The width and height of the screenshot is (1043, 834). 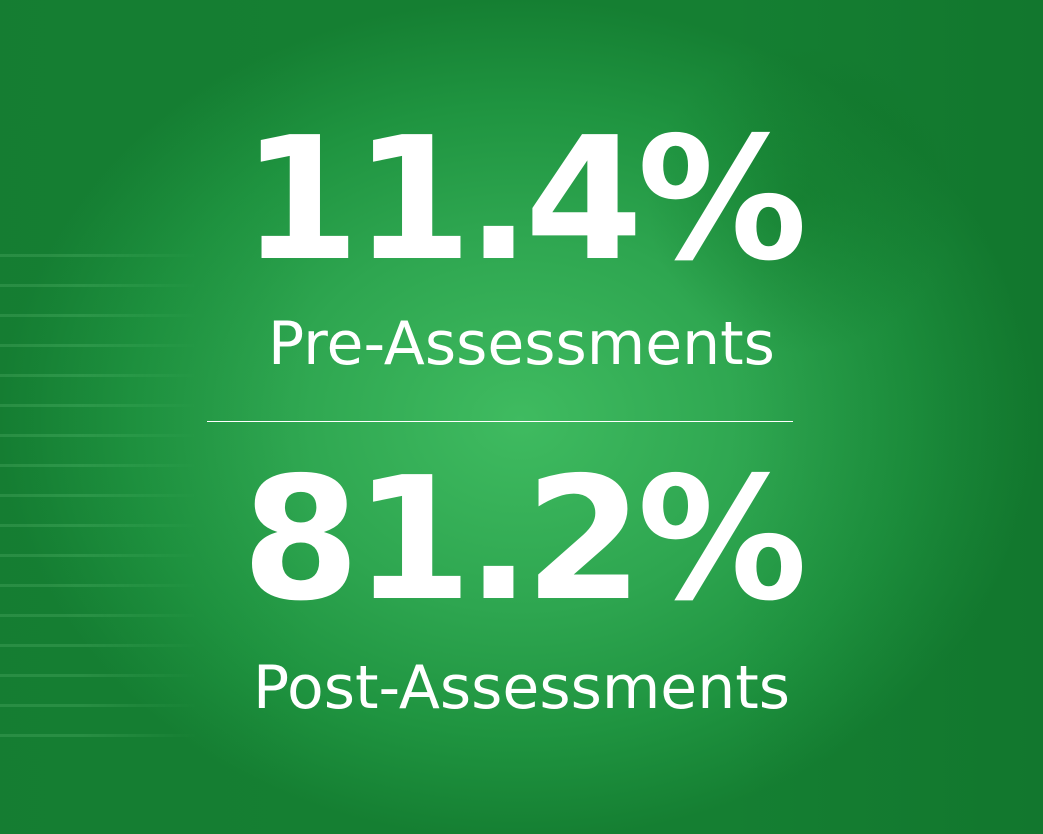 I want to click on post-assessment-label: Post-Assessments, so click(x=521, y=688).